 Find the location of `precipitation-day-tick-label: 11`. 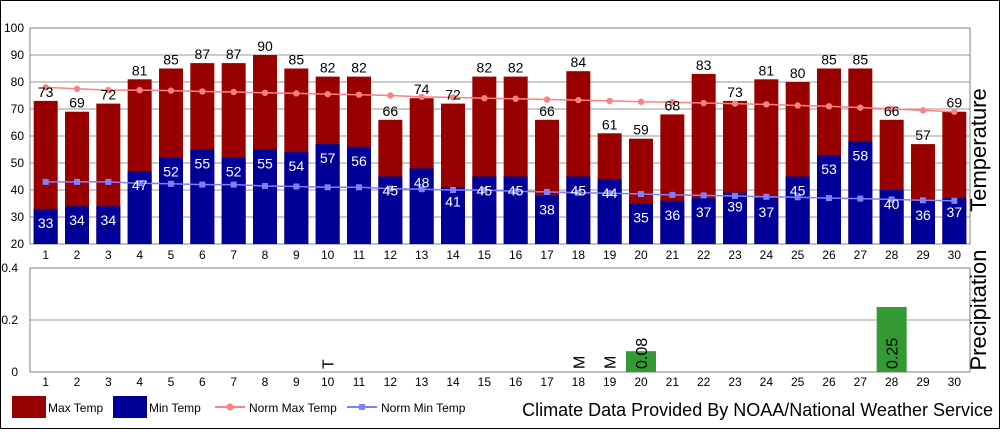

precipitation-day-tick-label: 11 is located at coordinates (359, 382).